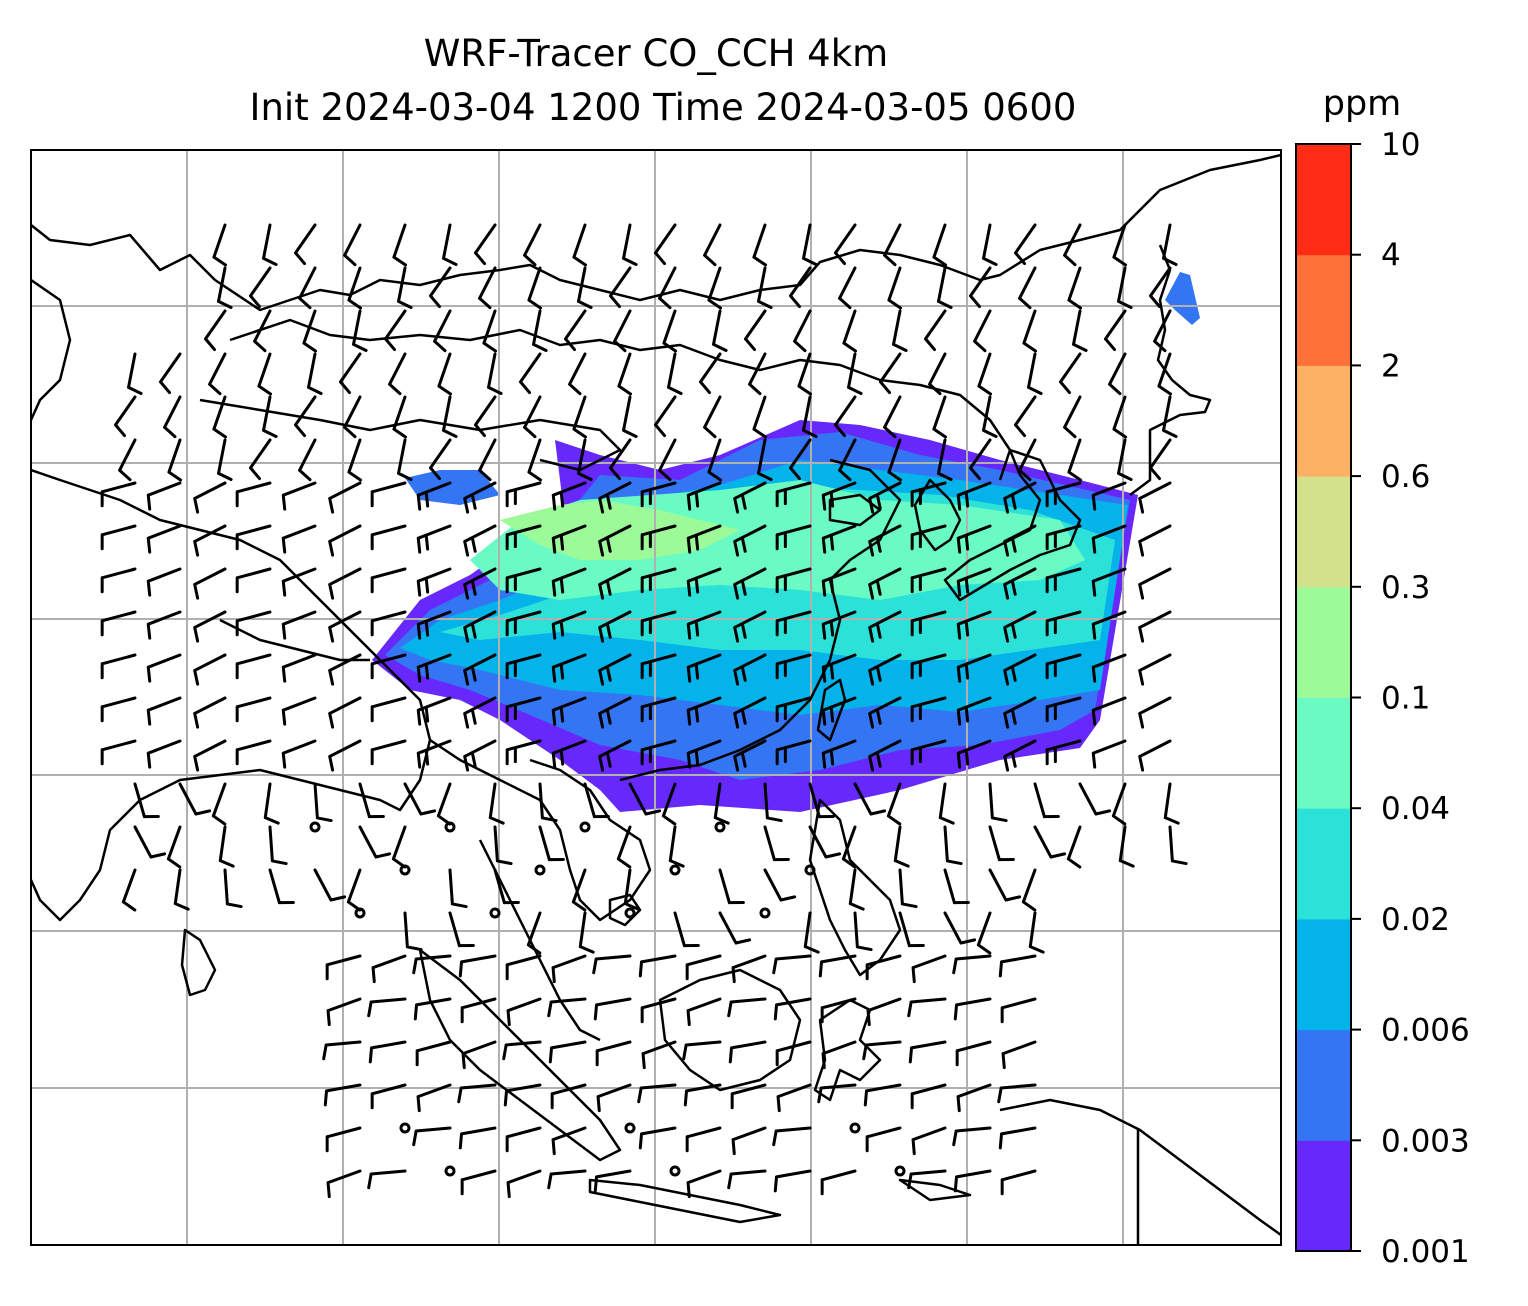 This screenshot has width=1528, height=1306. I want to click on colorbar-tick-label: 0.04, so click(1415, 809).